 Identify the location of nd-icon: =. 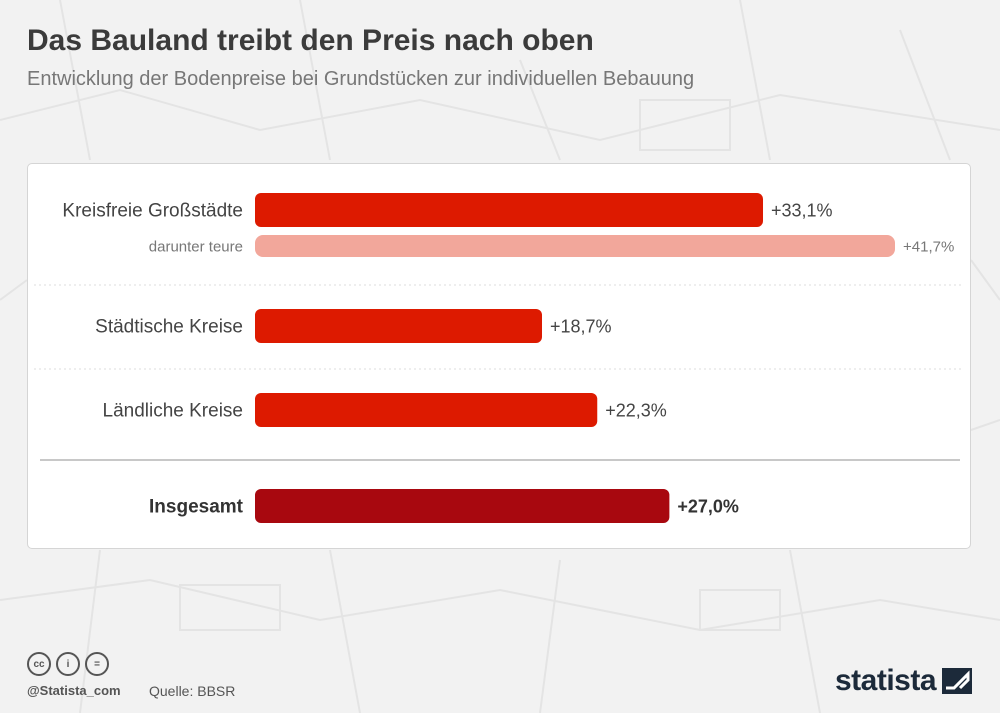
(97, 664).